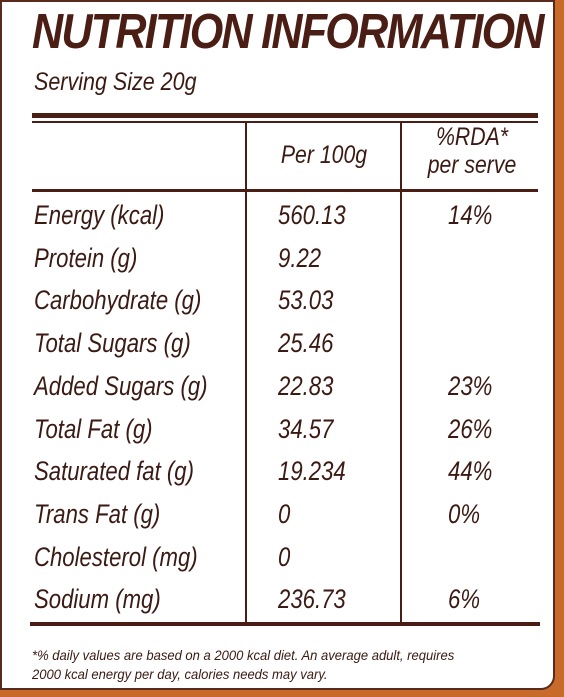 This screenshot has height=697, width=564. I want to click on table-row: Total Sugars (g) 25.46, so click(289, 349).